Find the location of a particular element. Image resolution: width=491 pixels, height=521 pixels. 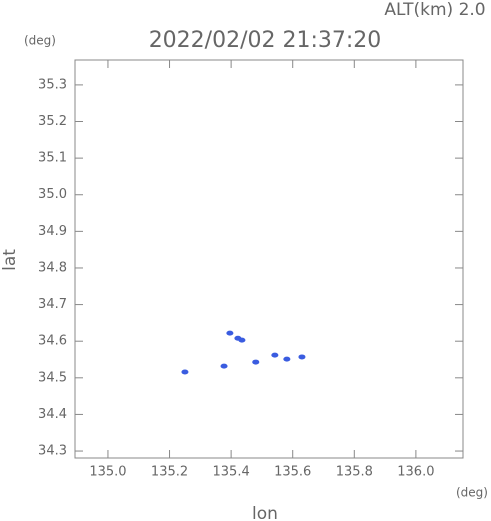

y-tick-label: 35.1 is located at coordinates (52, 158).